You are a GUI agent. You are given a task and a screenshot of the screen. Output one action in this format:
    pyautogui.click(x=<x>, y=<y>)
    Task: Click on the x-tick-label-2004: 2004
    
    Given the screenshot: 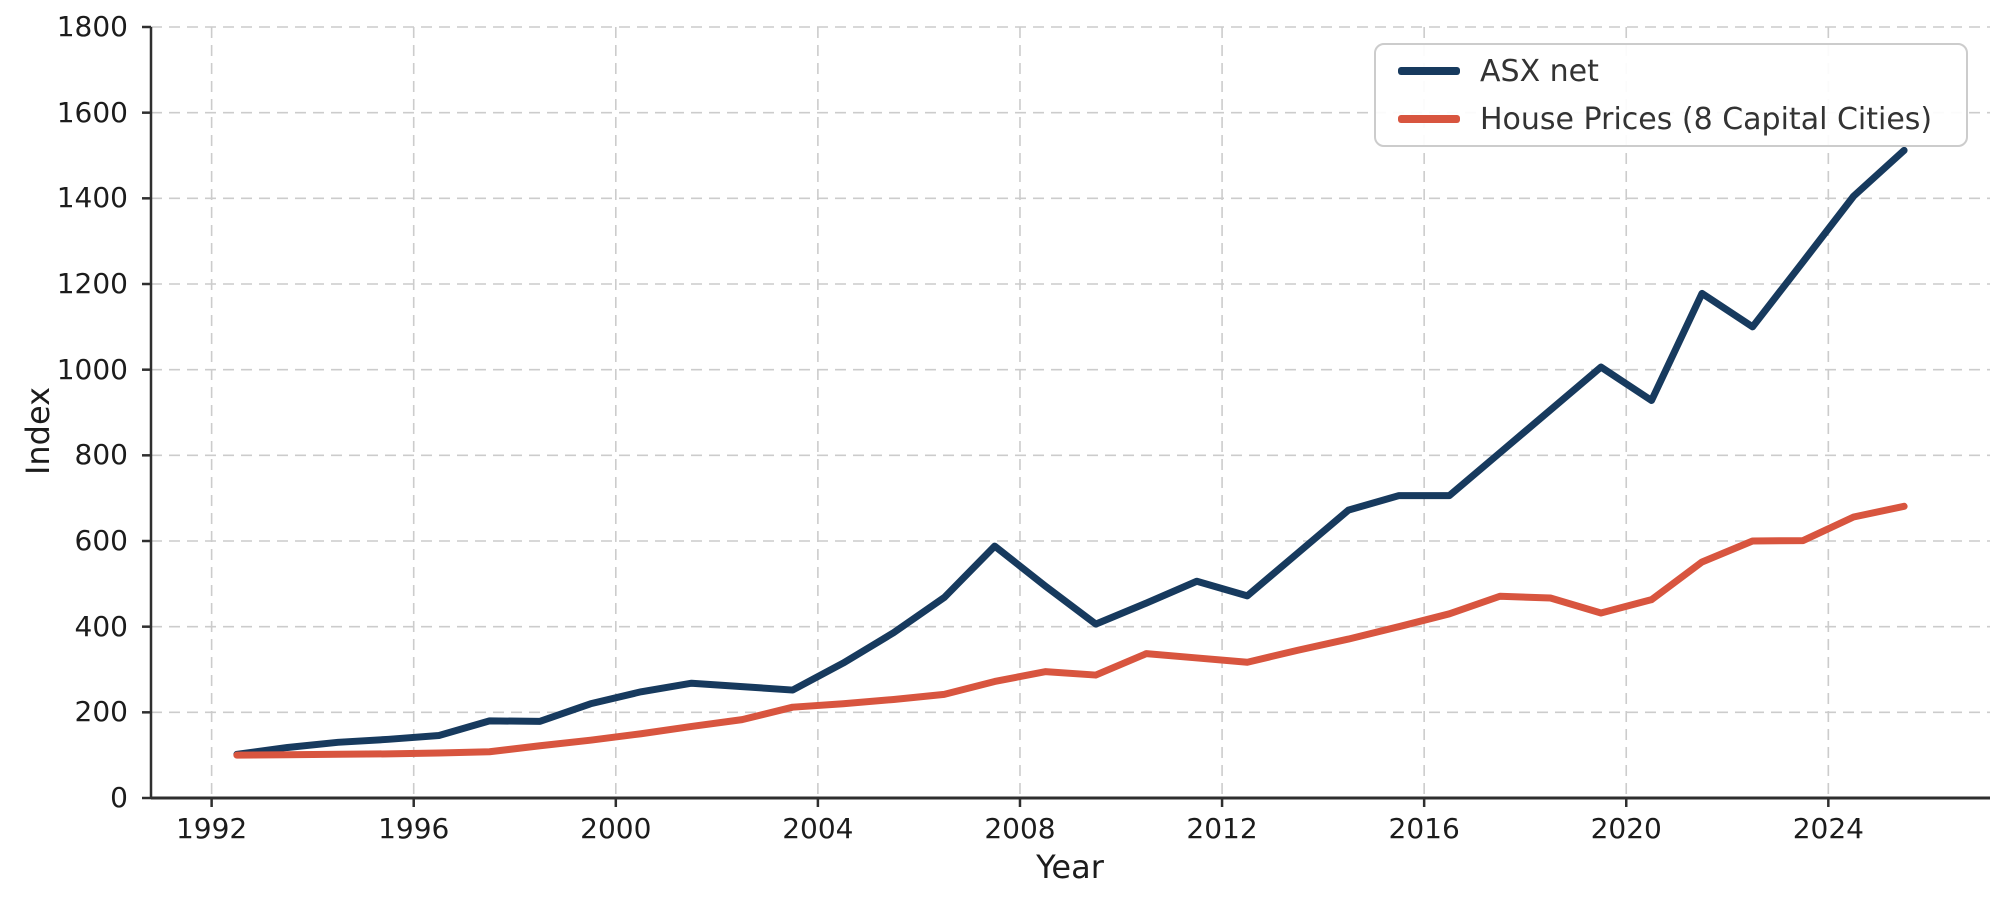 What is the action you would take?
    pyautogui.click(x=818, y=828)
    